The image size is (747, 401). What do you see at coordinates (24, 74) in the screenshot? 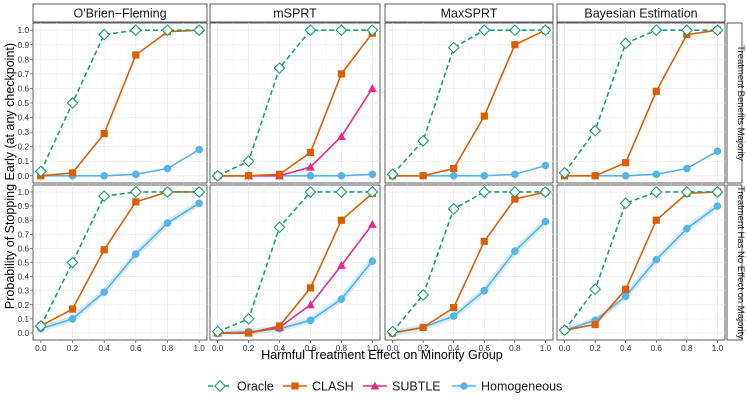
I see `y-tick-label: 0.7` at bounding box center [24, 74].